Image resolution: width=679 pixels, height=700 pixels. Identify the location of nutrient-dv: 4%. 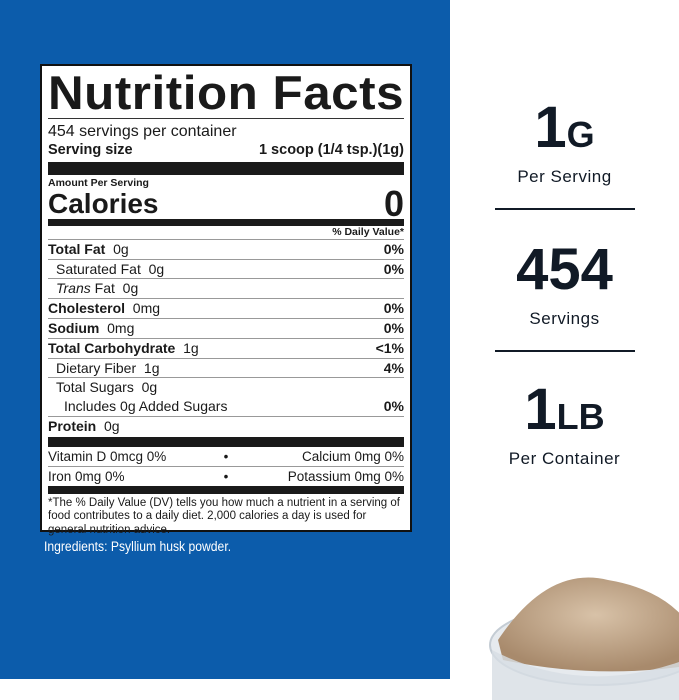
(393, 367).